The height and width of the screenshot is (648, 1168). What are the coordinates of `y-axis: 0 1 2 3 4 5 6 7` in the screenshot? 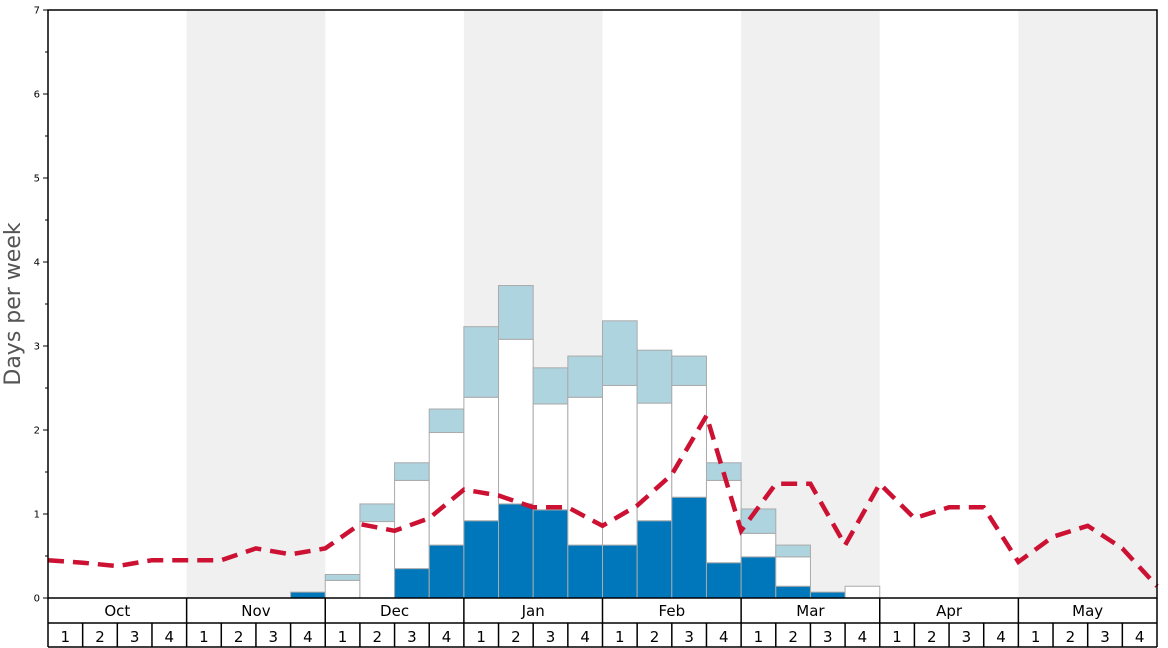 It's located at (41, 305).